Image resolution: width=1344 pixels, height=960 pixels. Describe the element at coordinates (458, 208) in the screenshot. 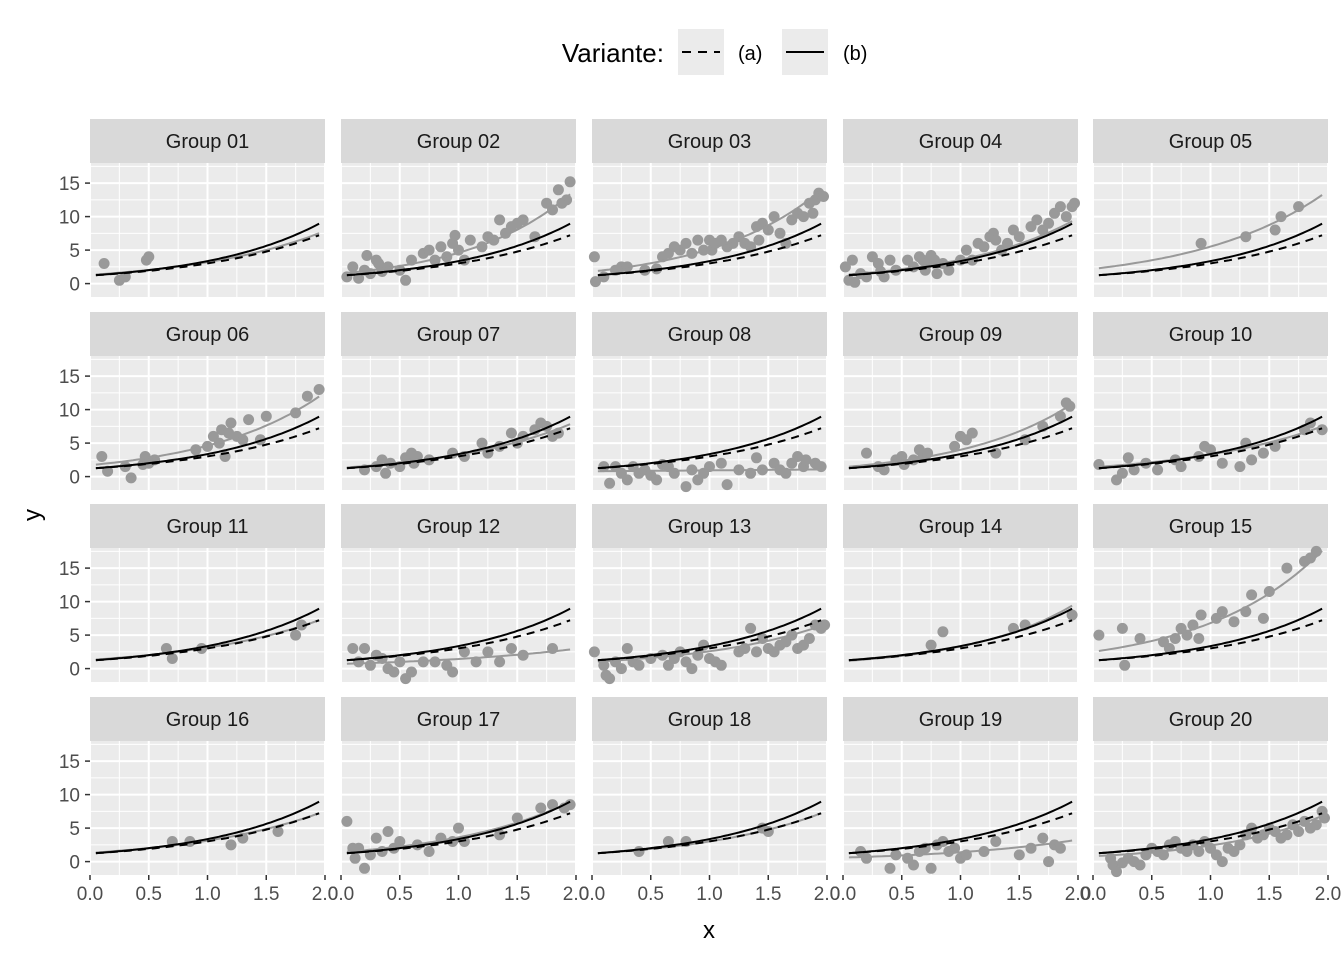

I see `panel-2: Group 02` at that location.